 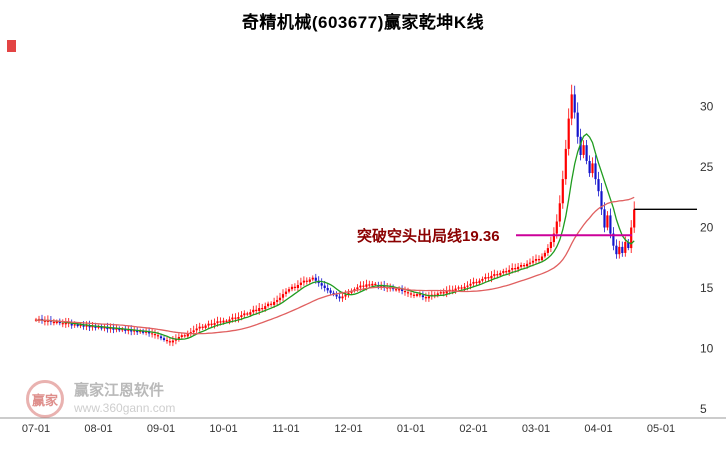 What do you see at coordinates (707, 167) in the screenshot?
I see `y-tick-label: 25` at bounding box center [707, 167].